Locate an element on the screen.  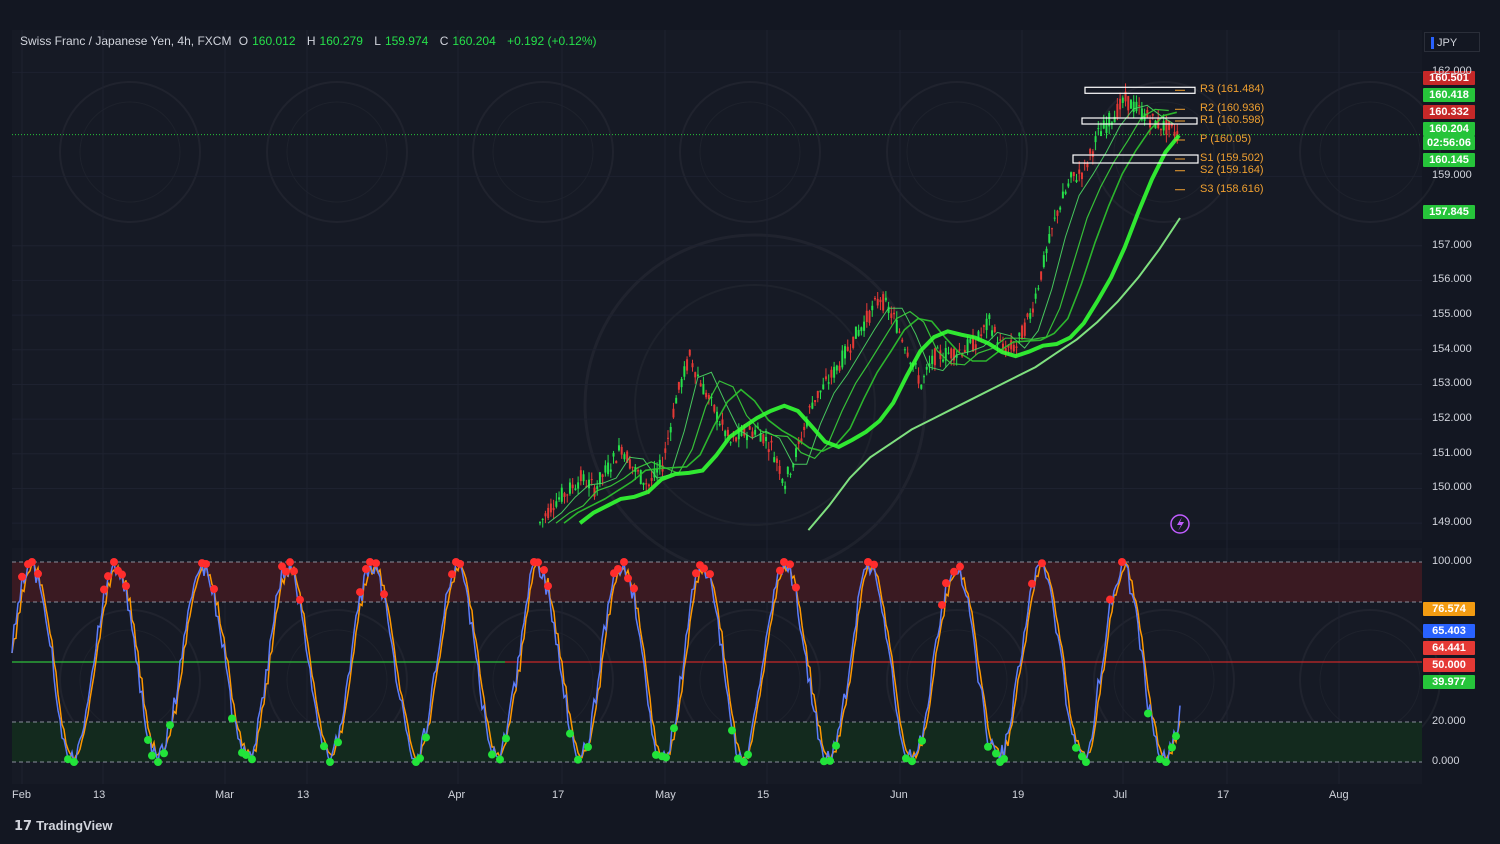
tradingview-logo: 17 TradingView is located at coordinates (63, 826).